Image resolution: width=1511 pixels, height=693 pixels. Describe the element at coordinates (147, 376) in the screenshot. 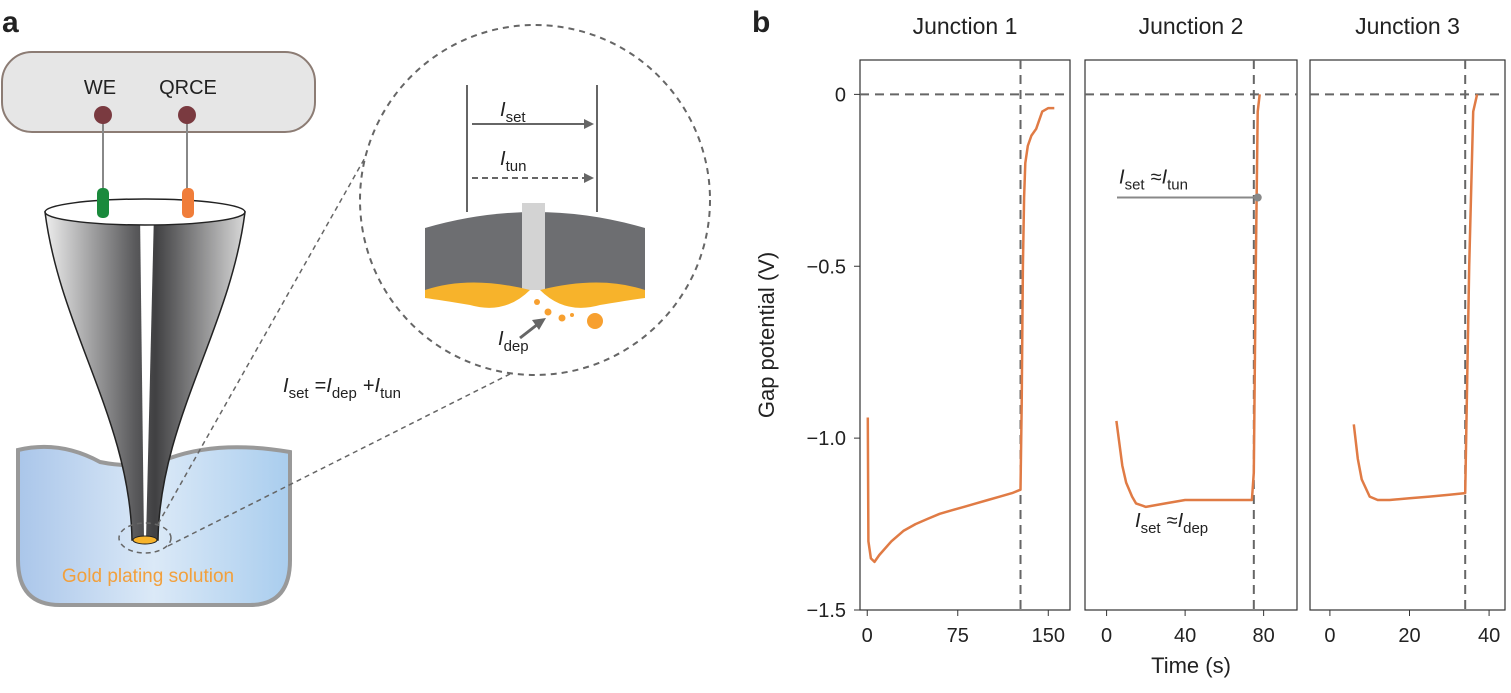

I see `septum` at that location.